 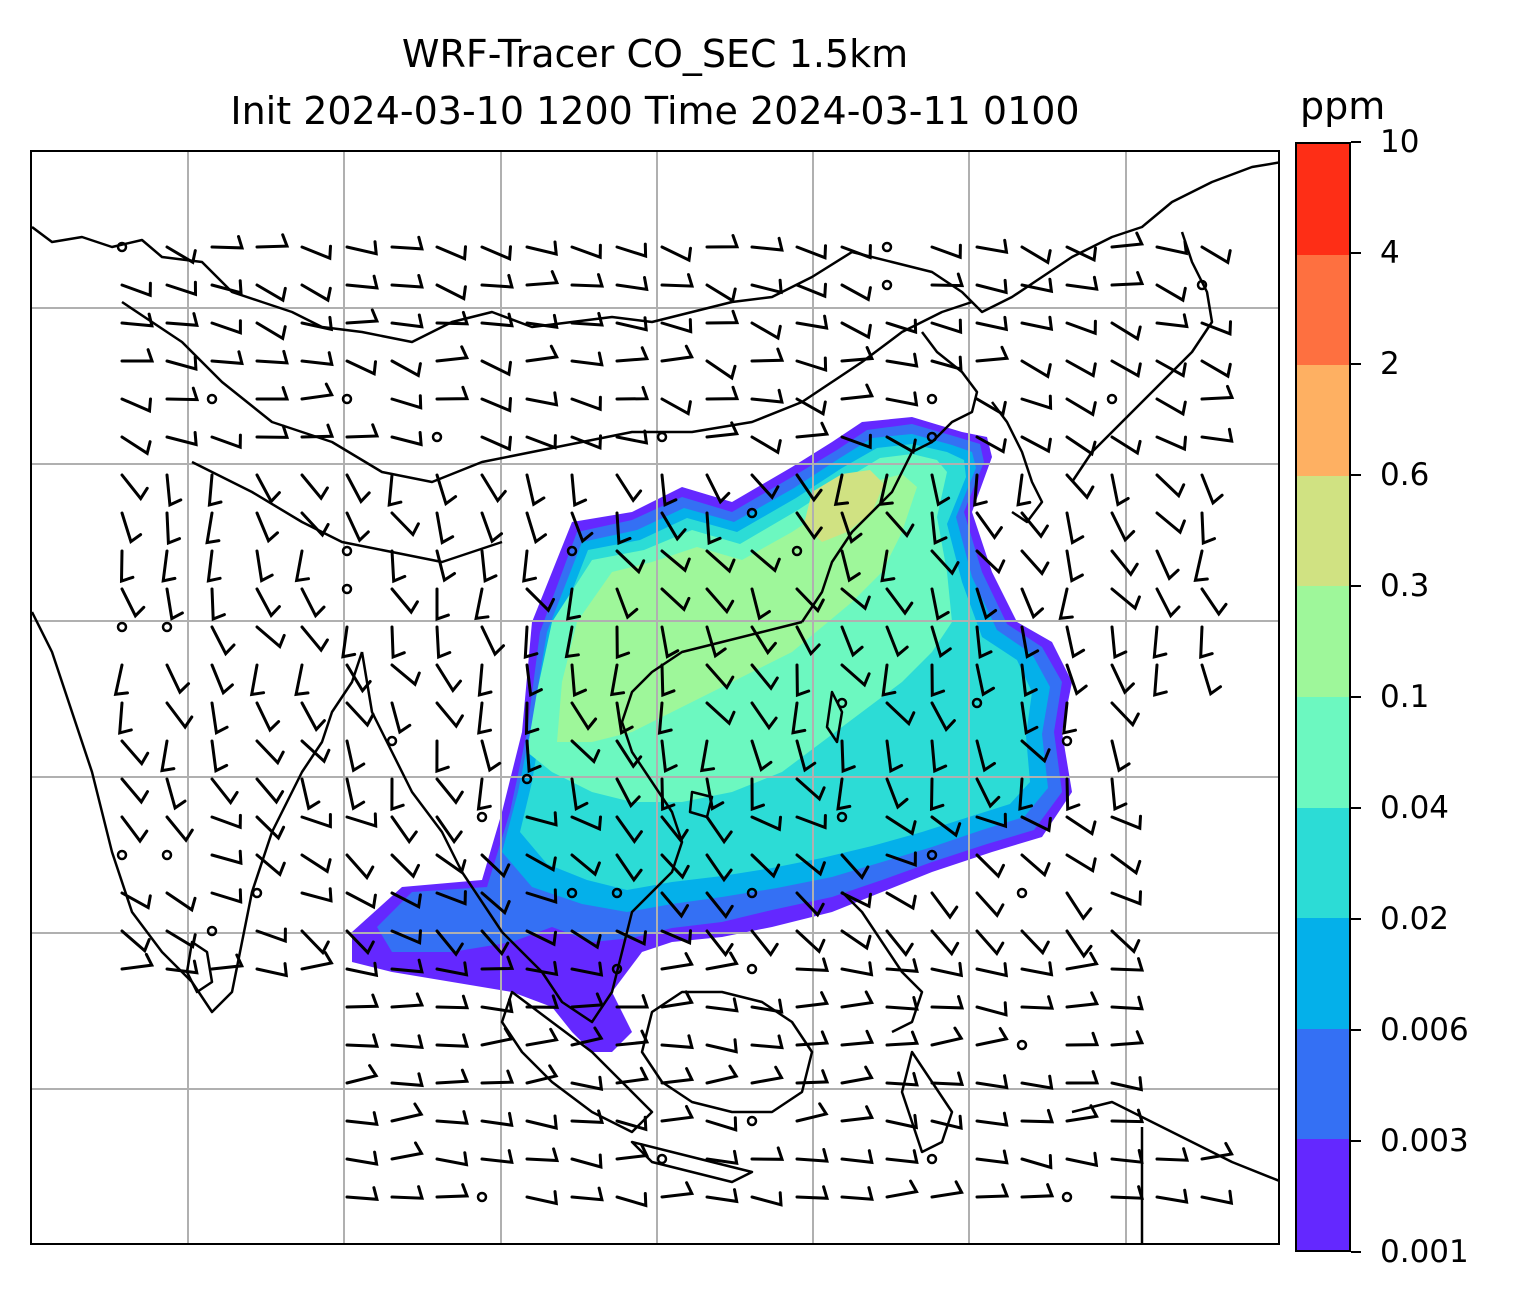 I want to click on coastline-sulawesi, so click(x=927, y=1102).